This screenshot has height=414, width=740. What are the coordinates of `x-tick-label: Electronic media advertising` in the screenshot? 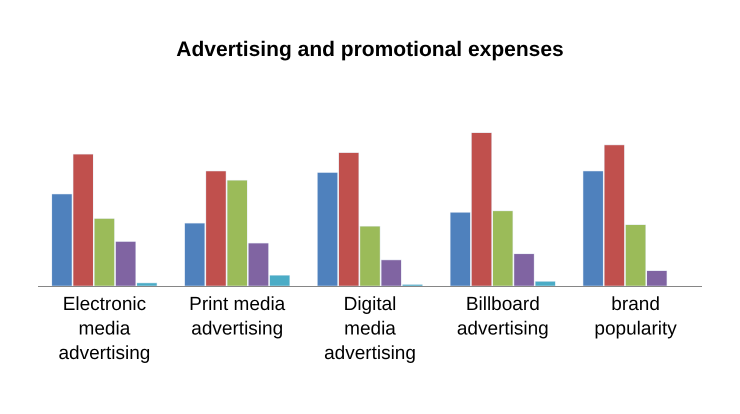 It's located at (104, 329).